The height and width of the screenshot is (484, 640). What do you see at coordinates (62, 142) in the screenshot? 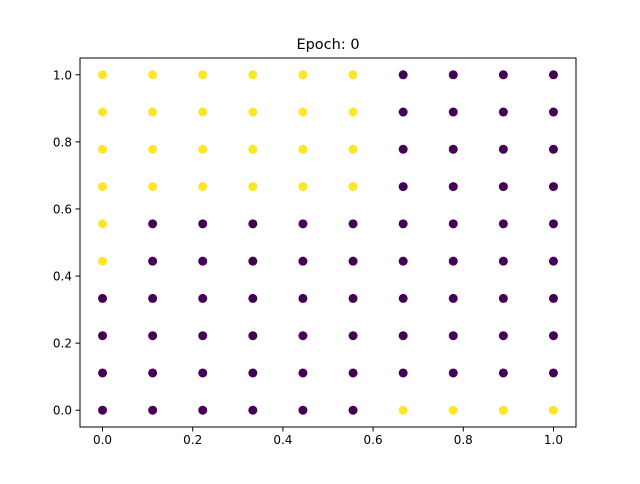
I see `y-tick-label: 0.8` at bounding box center [62, 142].